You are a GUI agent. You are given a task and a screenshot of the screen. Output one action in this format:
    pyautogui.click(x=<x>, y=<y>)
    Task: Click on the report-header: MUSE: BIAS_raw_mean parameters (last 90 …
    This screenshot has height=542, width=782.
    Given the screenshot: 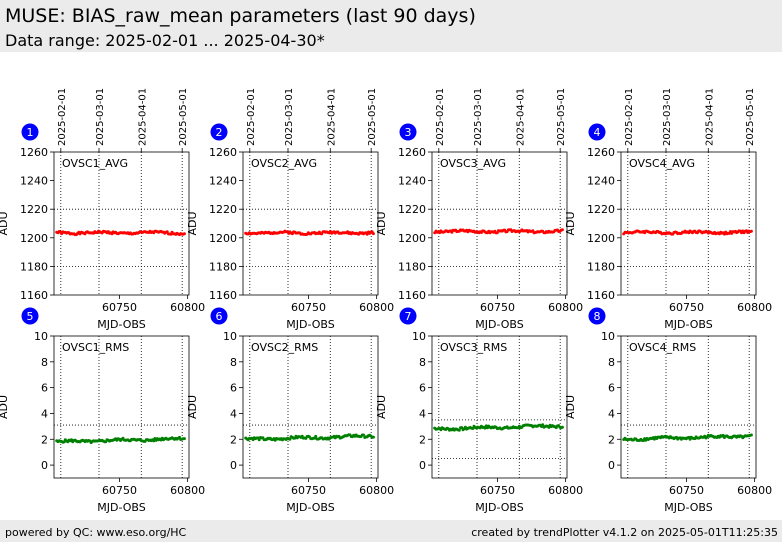 What is the action you would take?
    pyautogui.click(x=391, y=26)
    